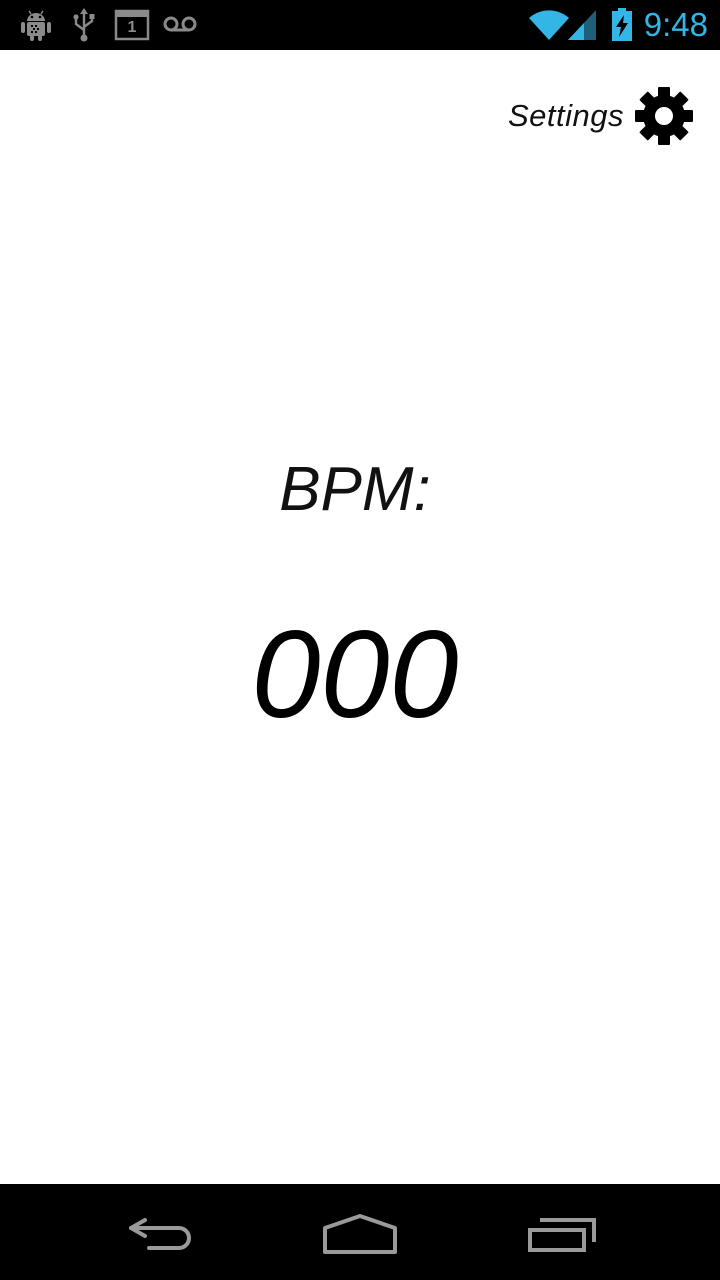 The image size is (720, 1280). I want to click on settings-button: Settings, so click(601, 116).